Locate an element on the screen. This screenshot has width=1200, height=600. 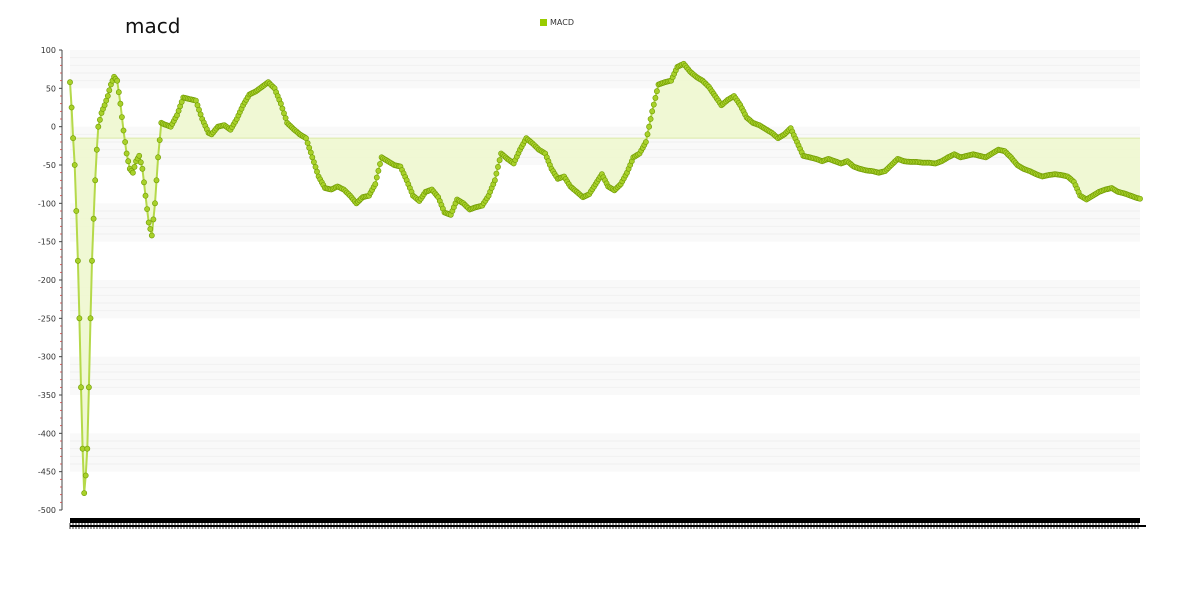
chart-title: macd is located at coordinates (153, 26).